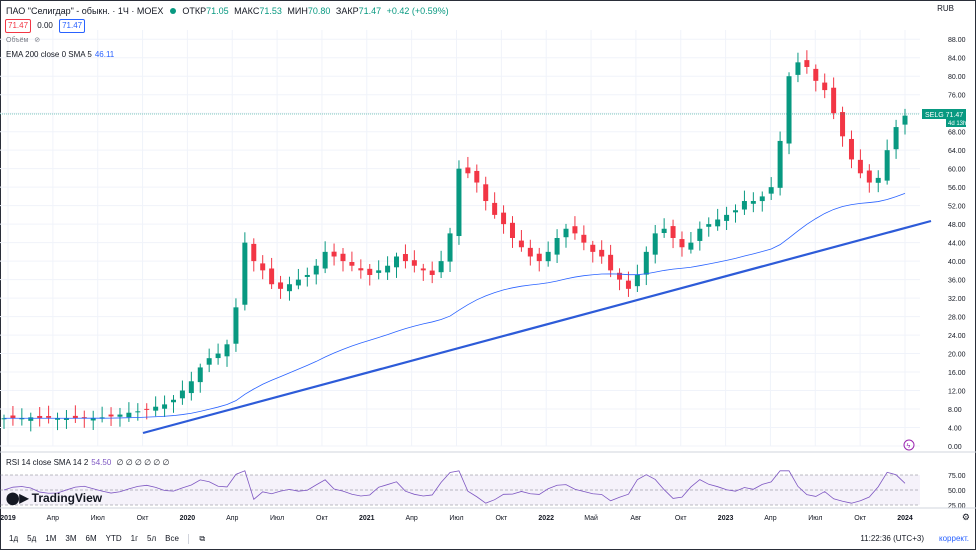 This screenshot has height=550, width=976. I want to click on timeframe-button: Все, so click(172, 538).